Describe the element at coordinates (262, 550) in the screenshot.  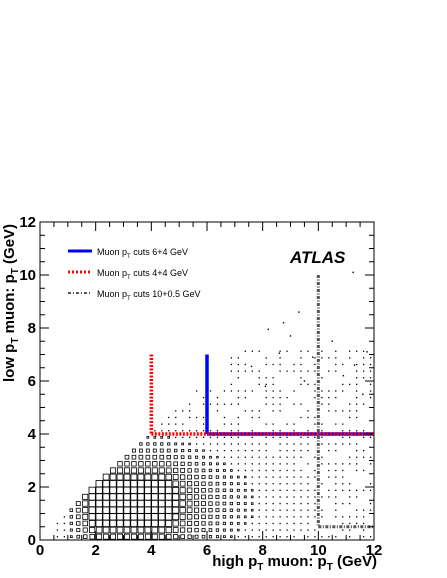
I see `x-tick-label: 8` at that location.